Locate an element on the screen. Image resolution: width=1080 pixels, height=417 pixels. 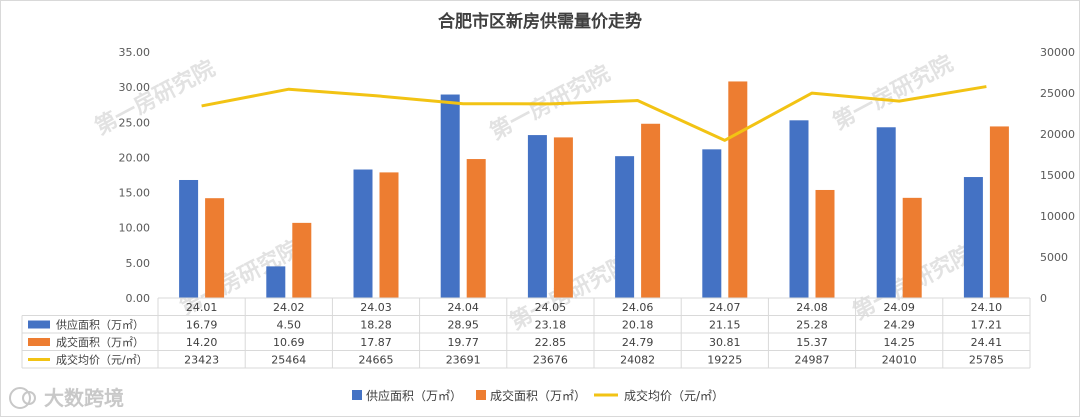
table-cell-value: 19225 is located at coordinates (724, 360).